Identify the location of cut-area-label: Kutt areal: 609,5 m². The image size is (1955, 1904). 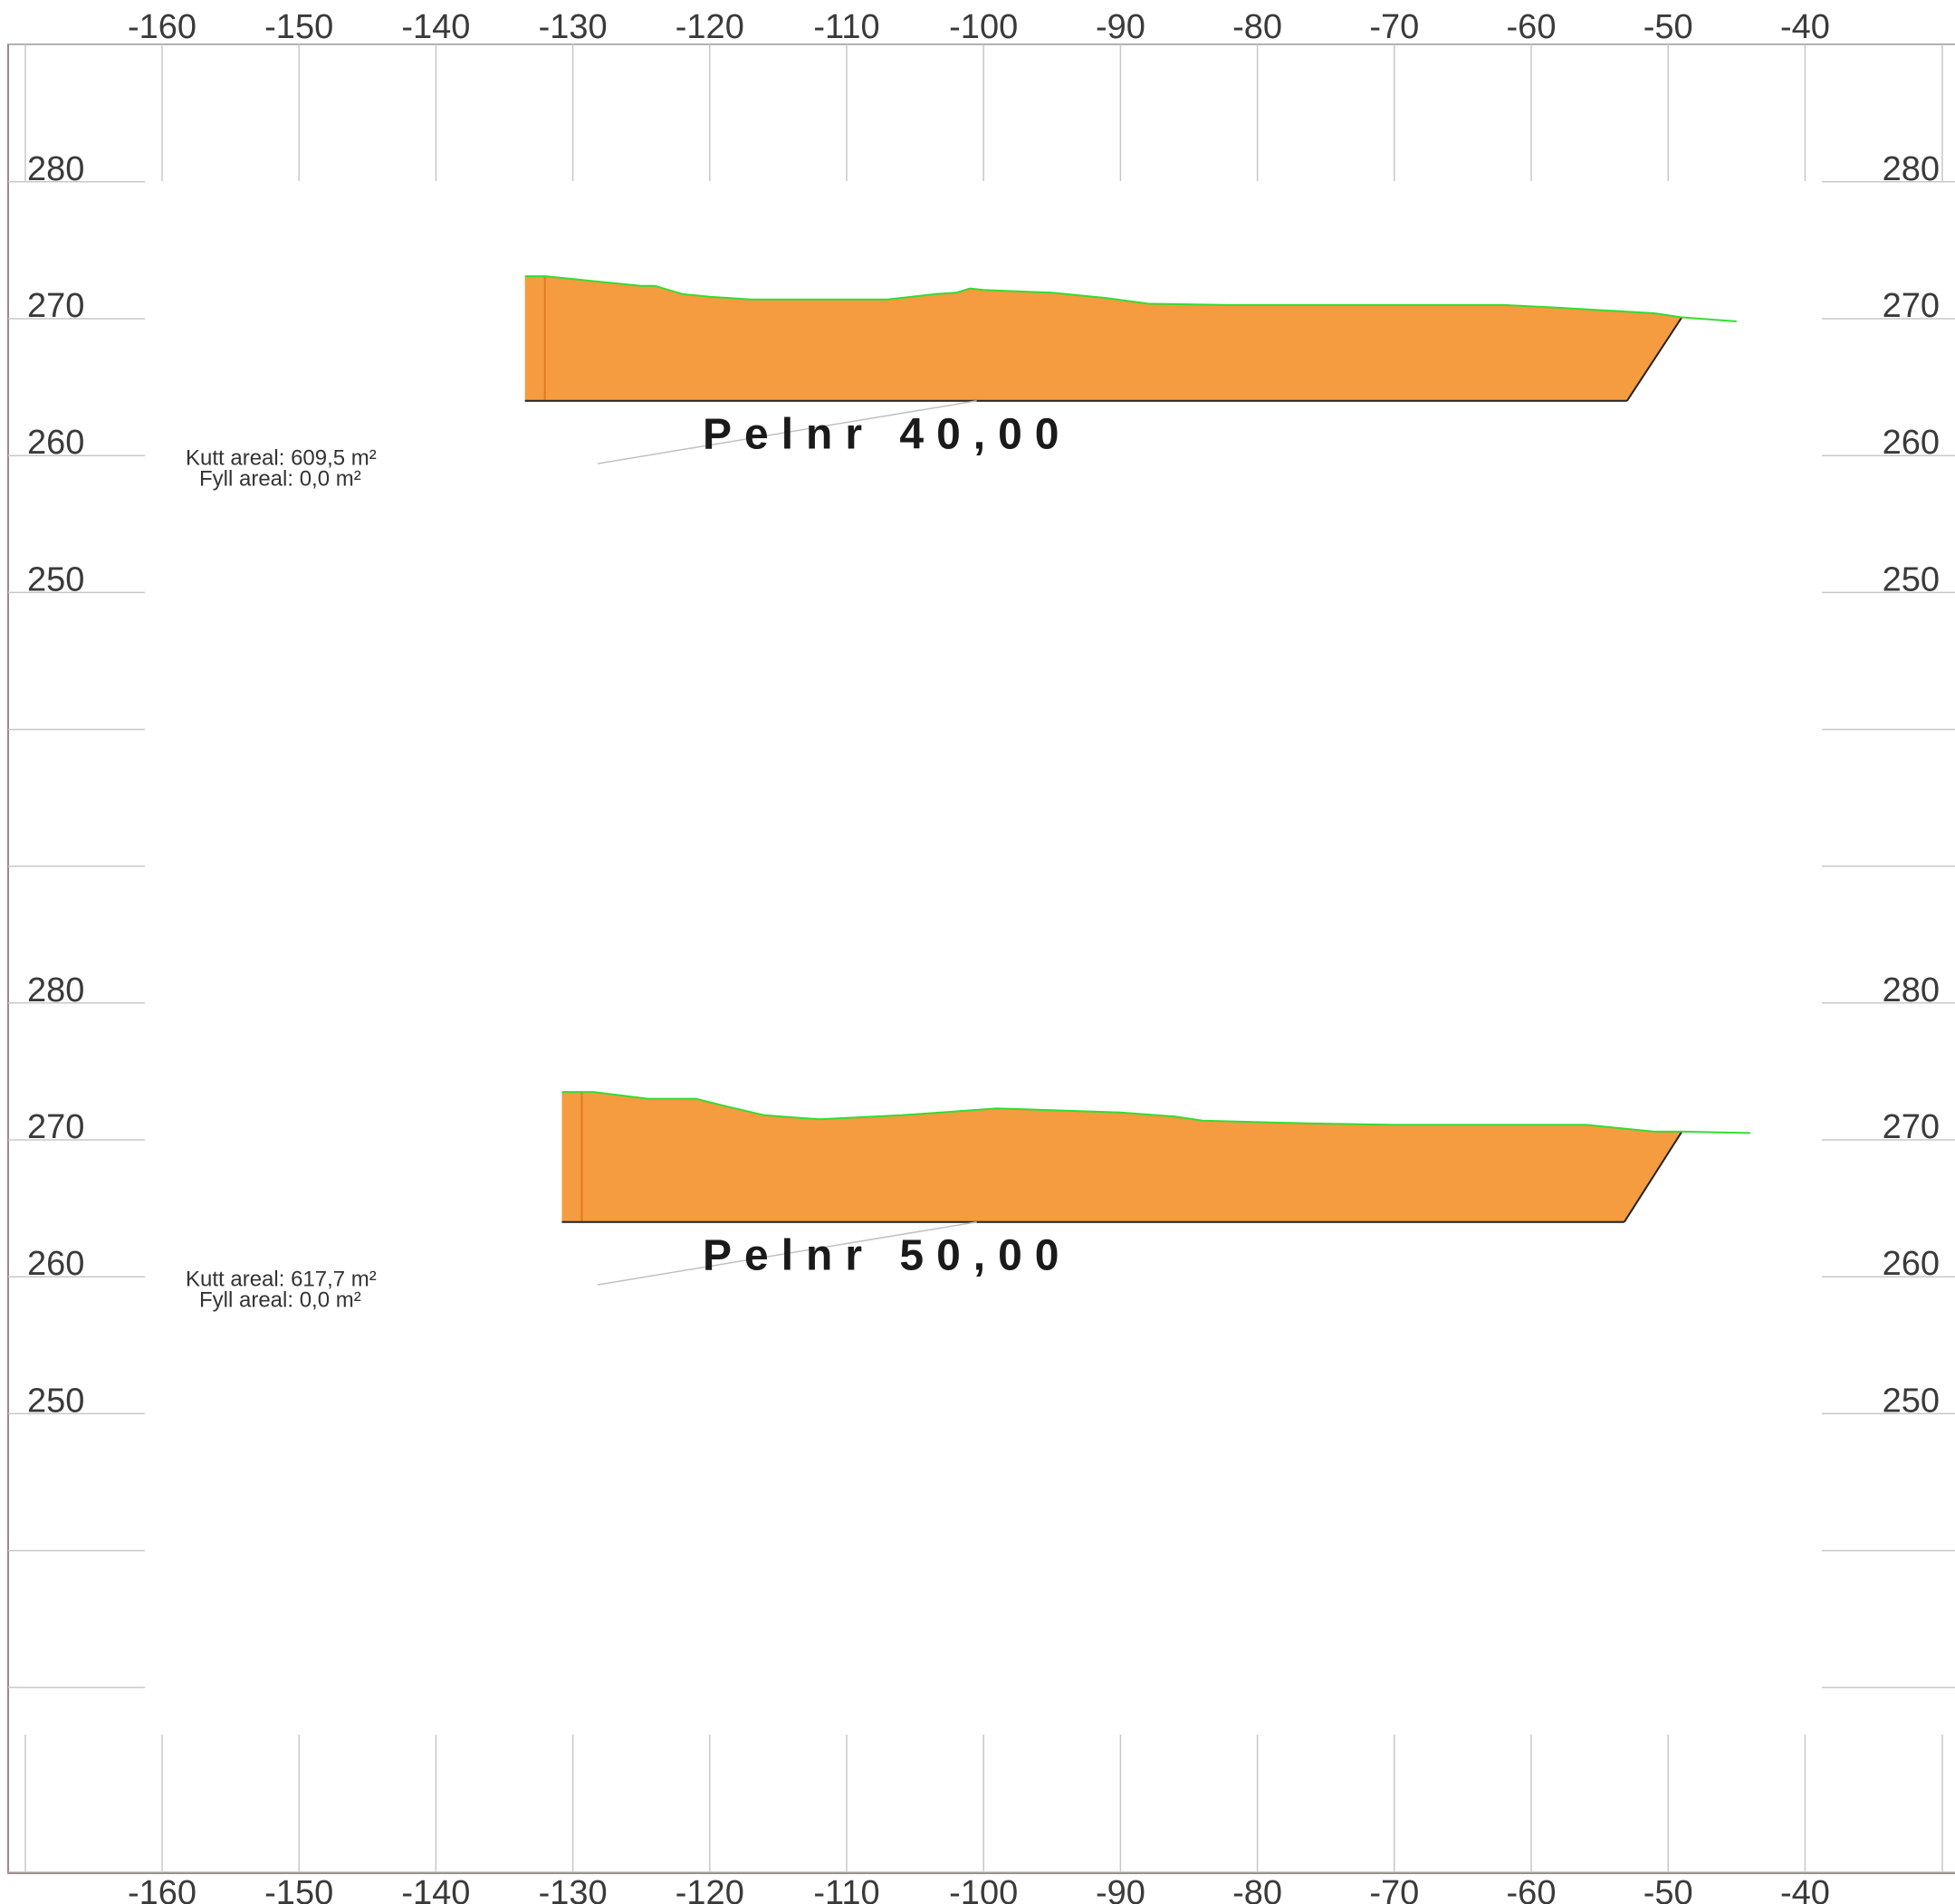
(281, 459).